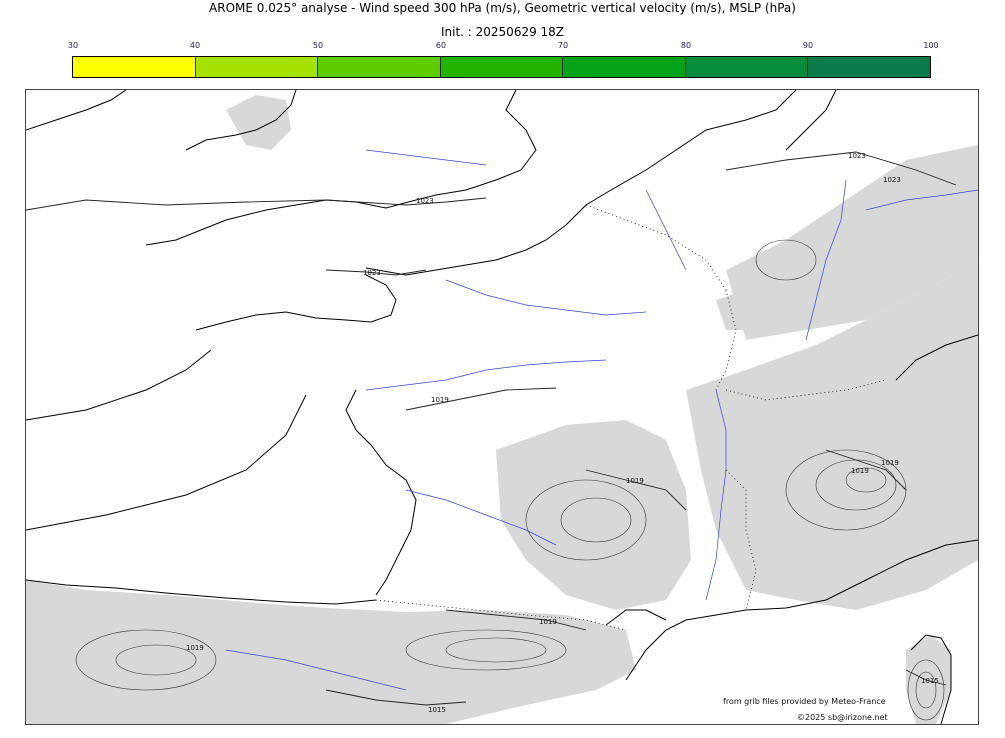 This screenshot has width=1005, height=738. I want to click on colorbar, so click(501, 67).